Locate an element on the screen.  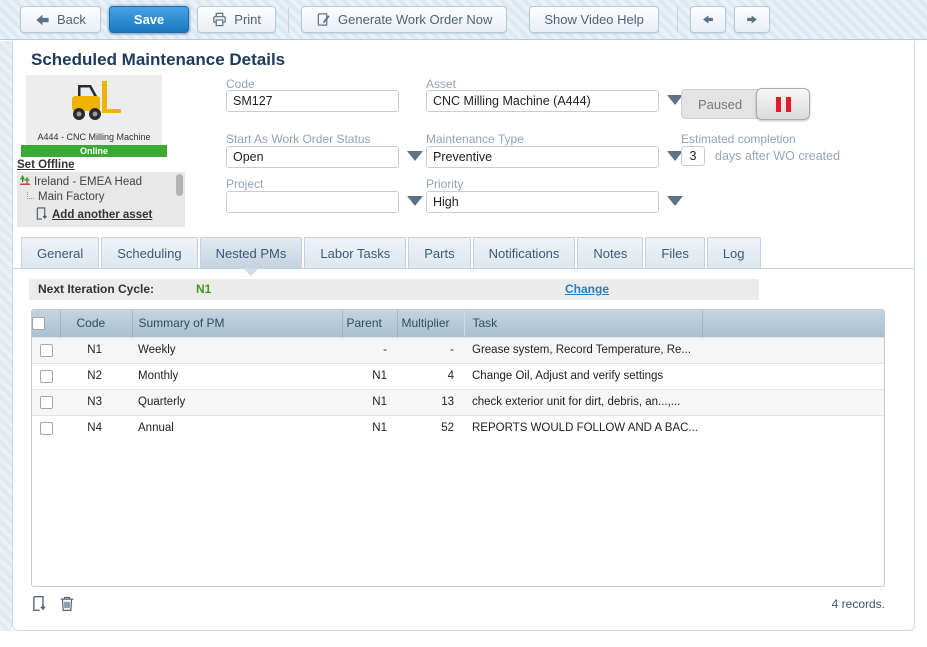
table-footer: 4 records. is located at coordinates (458, 603).